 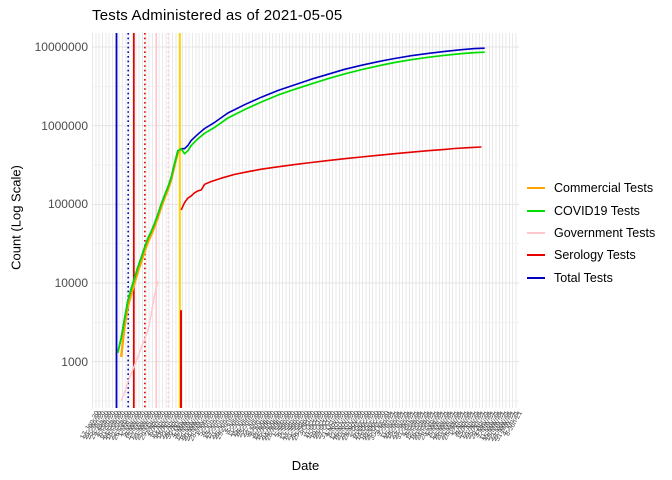 I want to click on legend-swatch-covid19-tests, so click(x=536, y=210).